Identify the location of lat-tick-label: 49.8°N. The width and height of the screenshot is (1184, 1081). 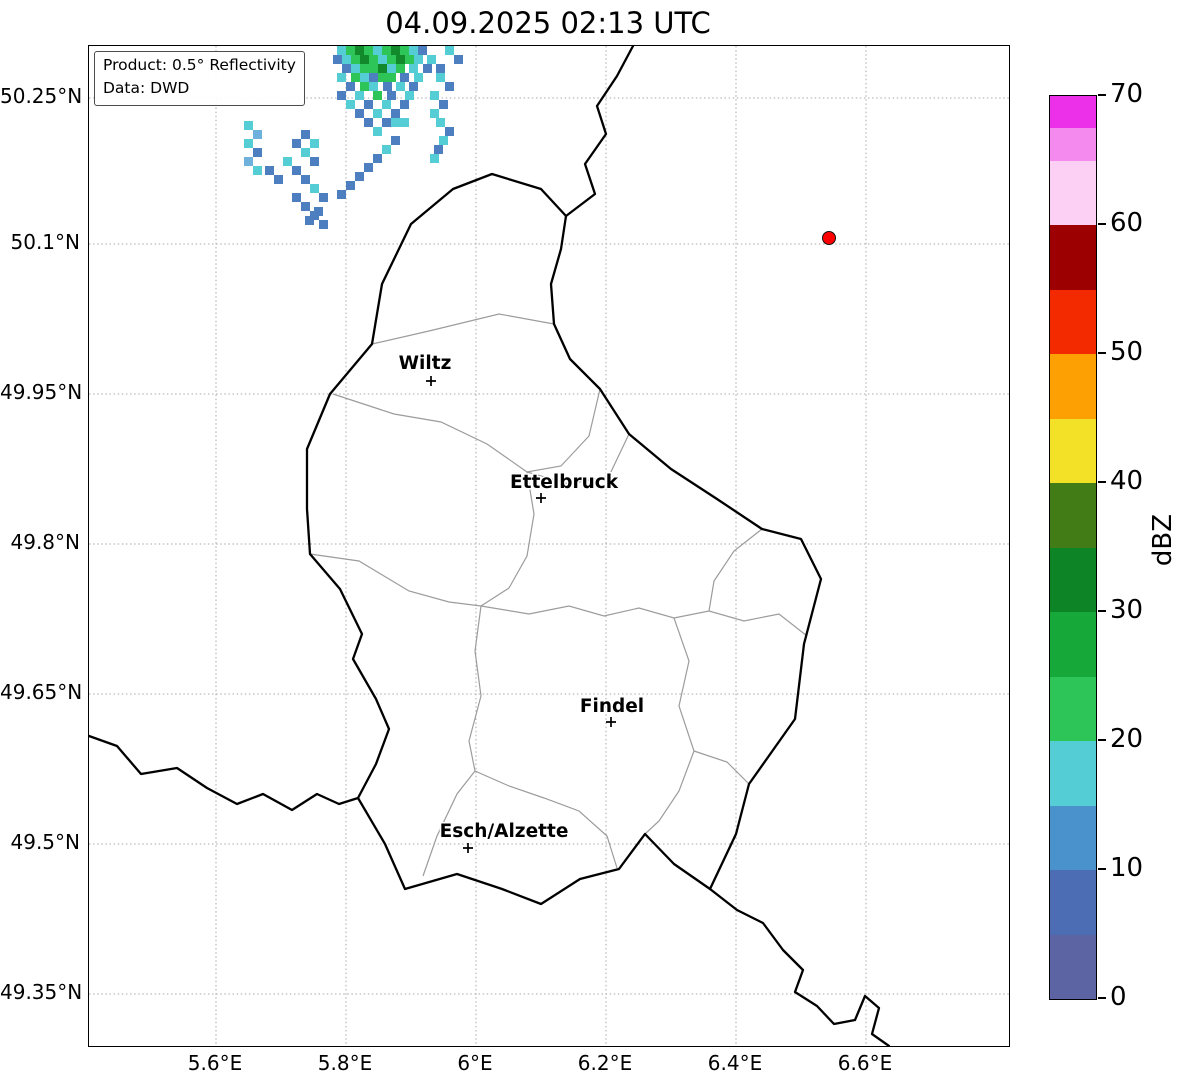
(45, 542).